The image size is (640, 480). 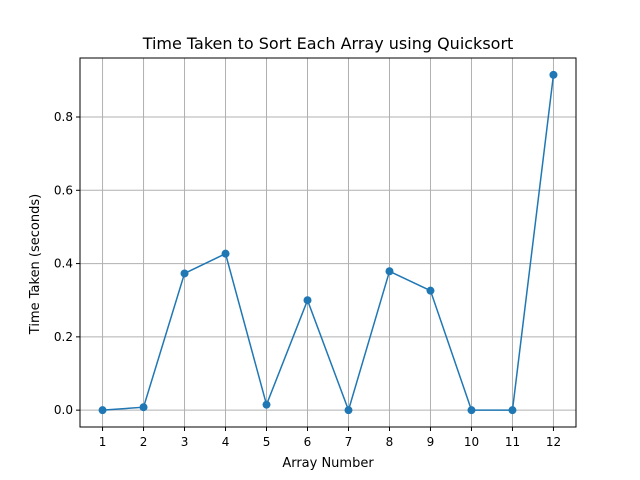 I want to click on x-tick-label: 1, so click(x=103, y=442).